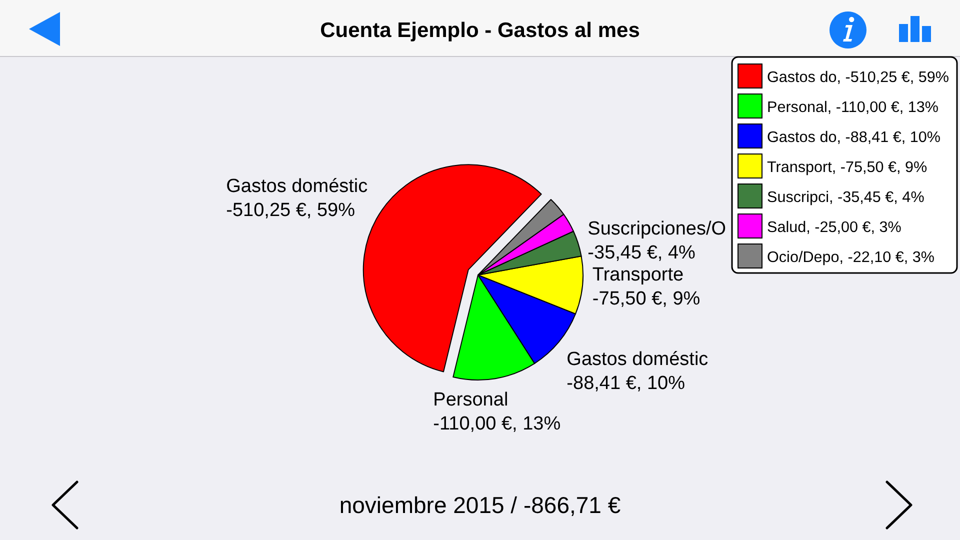 This screenshot has width=960, height=540. Describe the element at coordinates (297, 199) in the screenshot. I see `data-label: Gastos doméstic -510,25 €, 59%` at that location.